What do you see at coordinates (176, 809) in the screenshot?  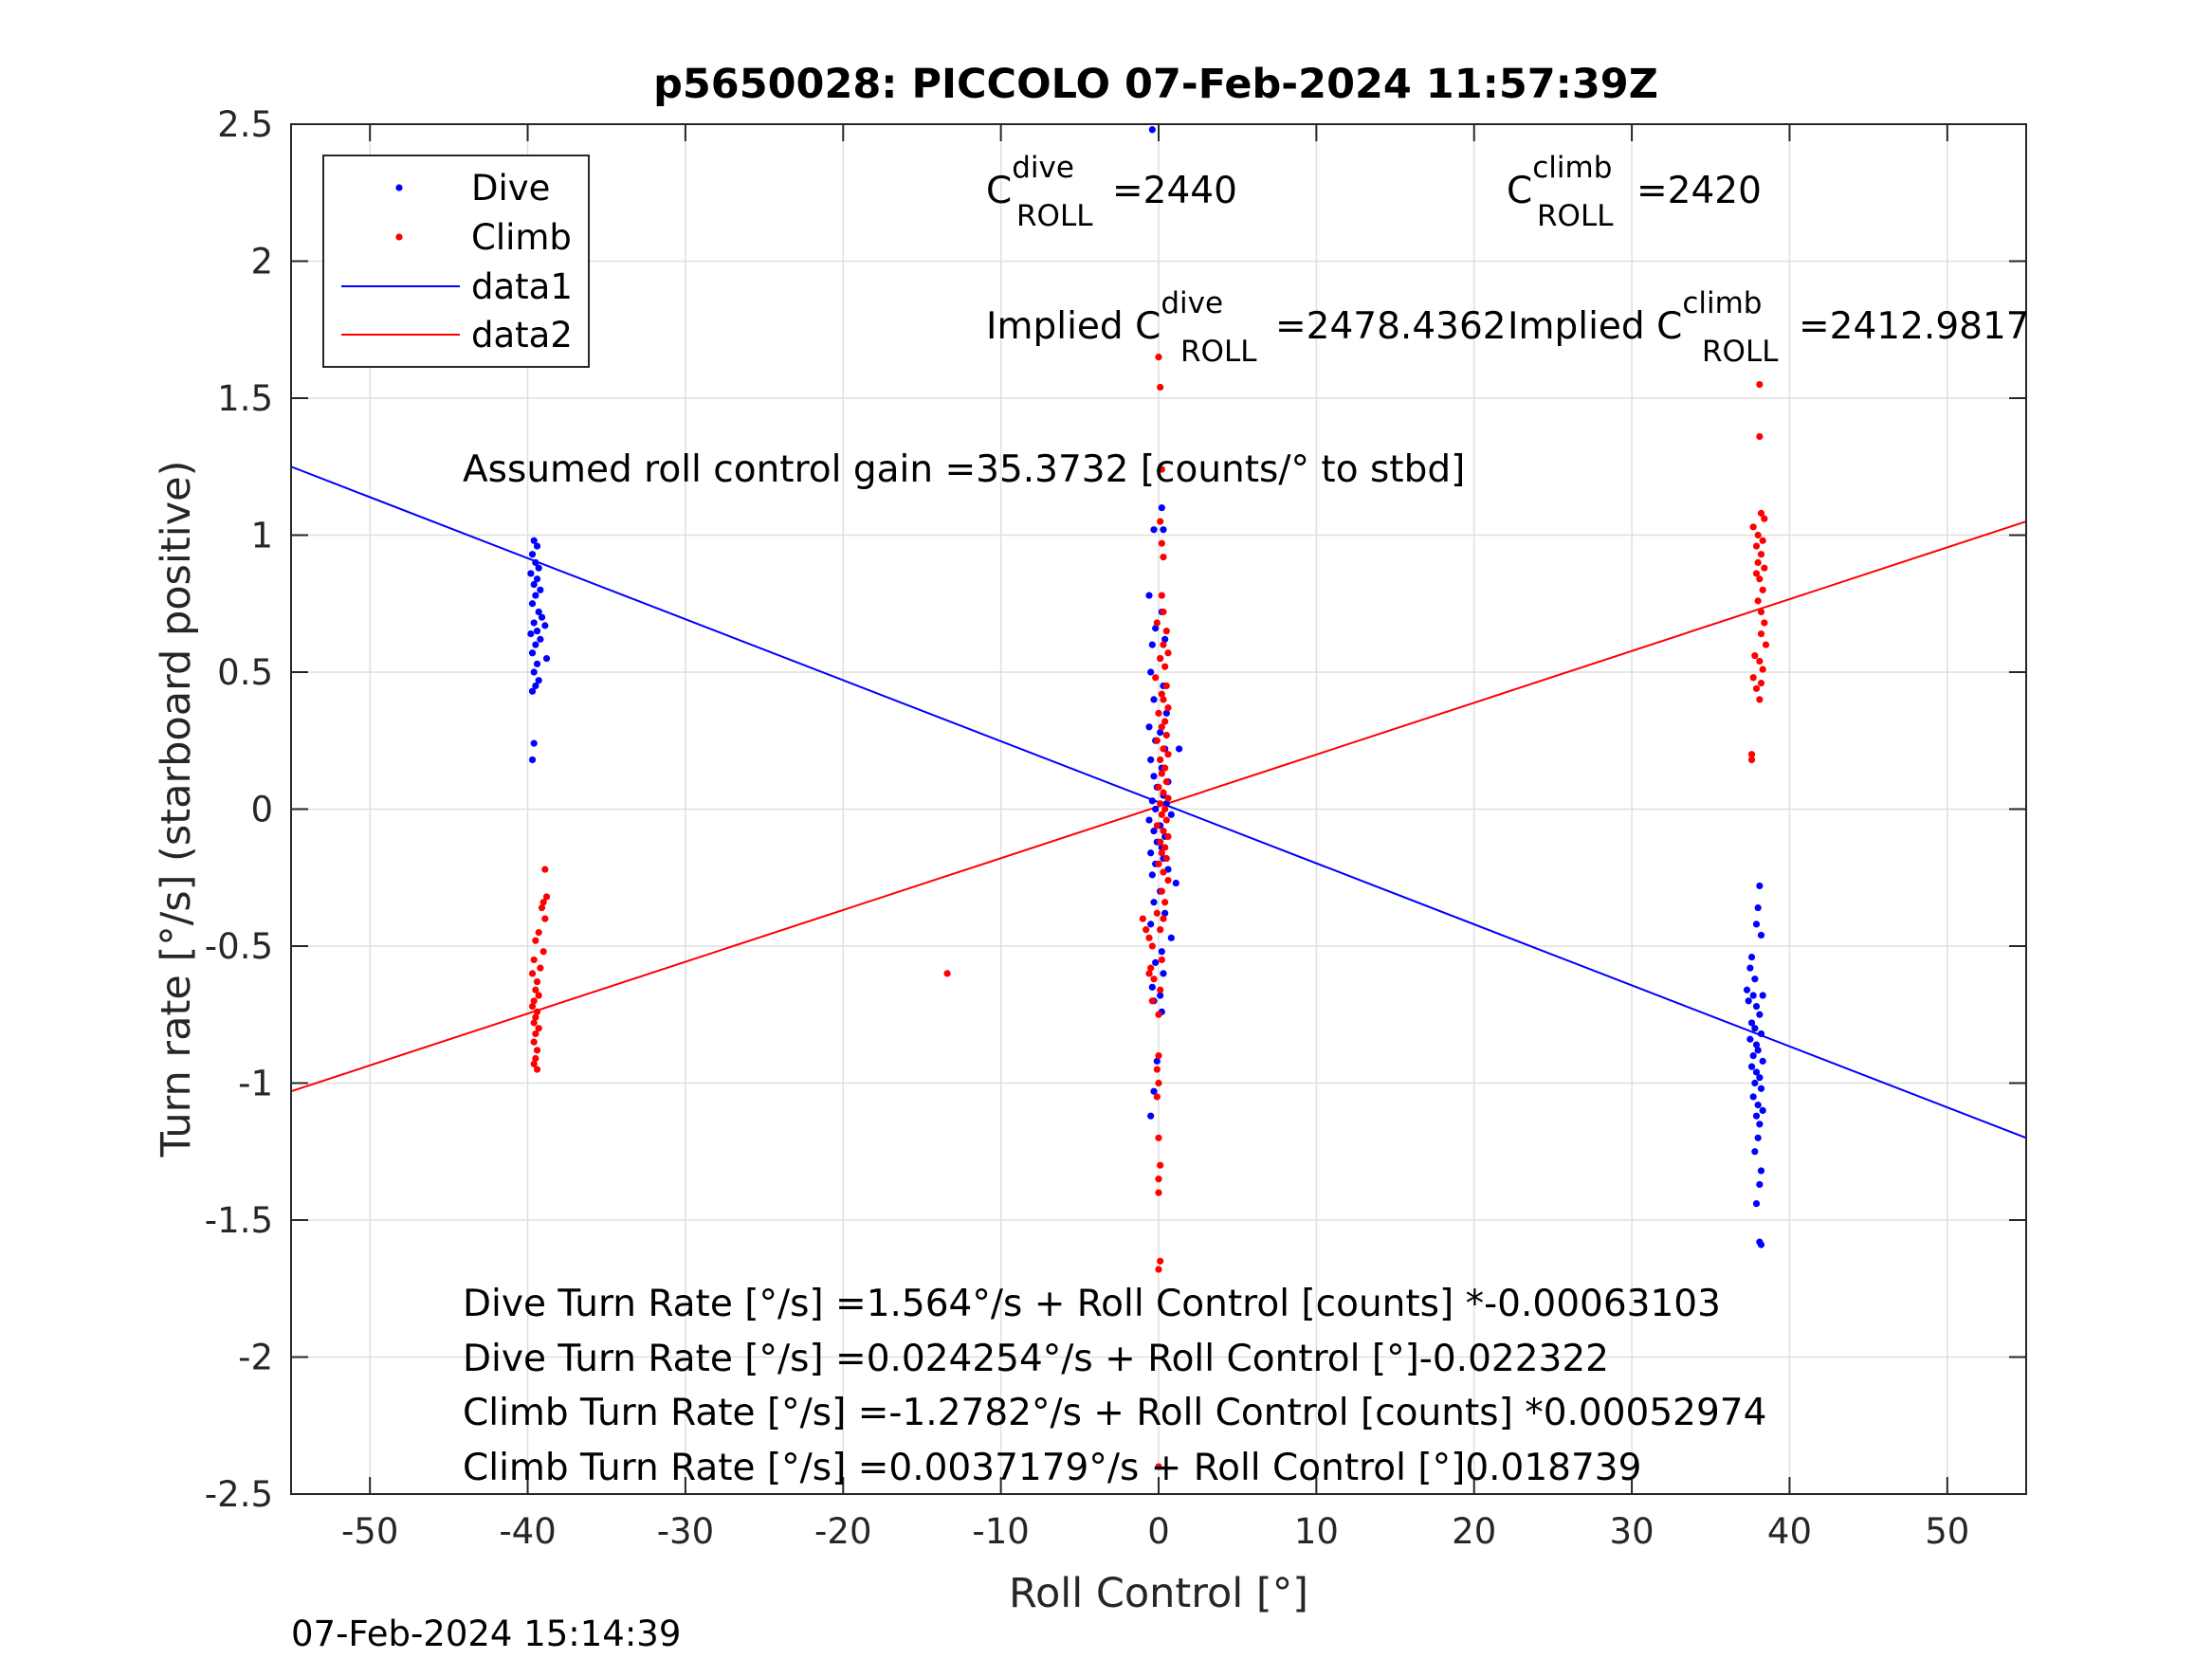 I see `y-axis-label: Turn rate [°/s] (starboard positive)` at bounding box center [176, 809].